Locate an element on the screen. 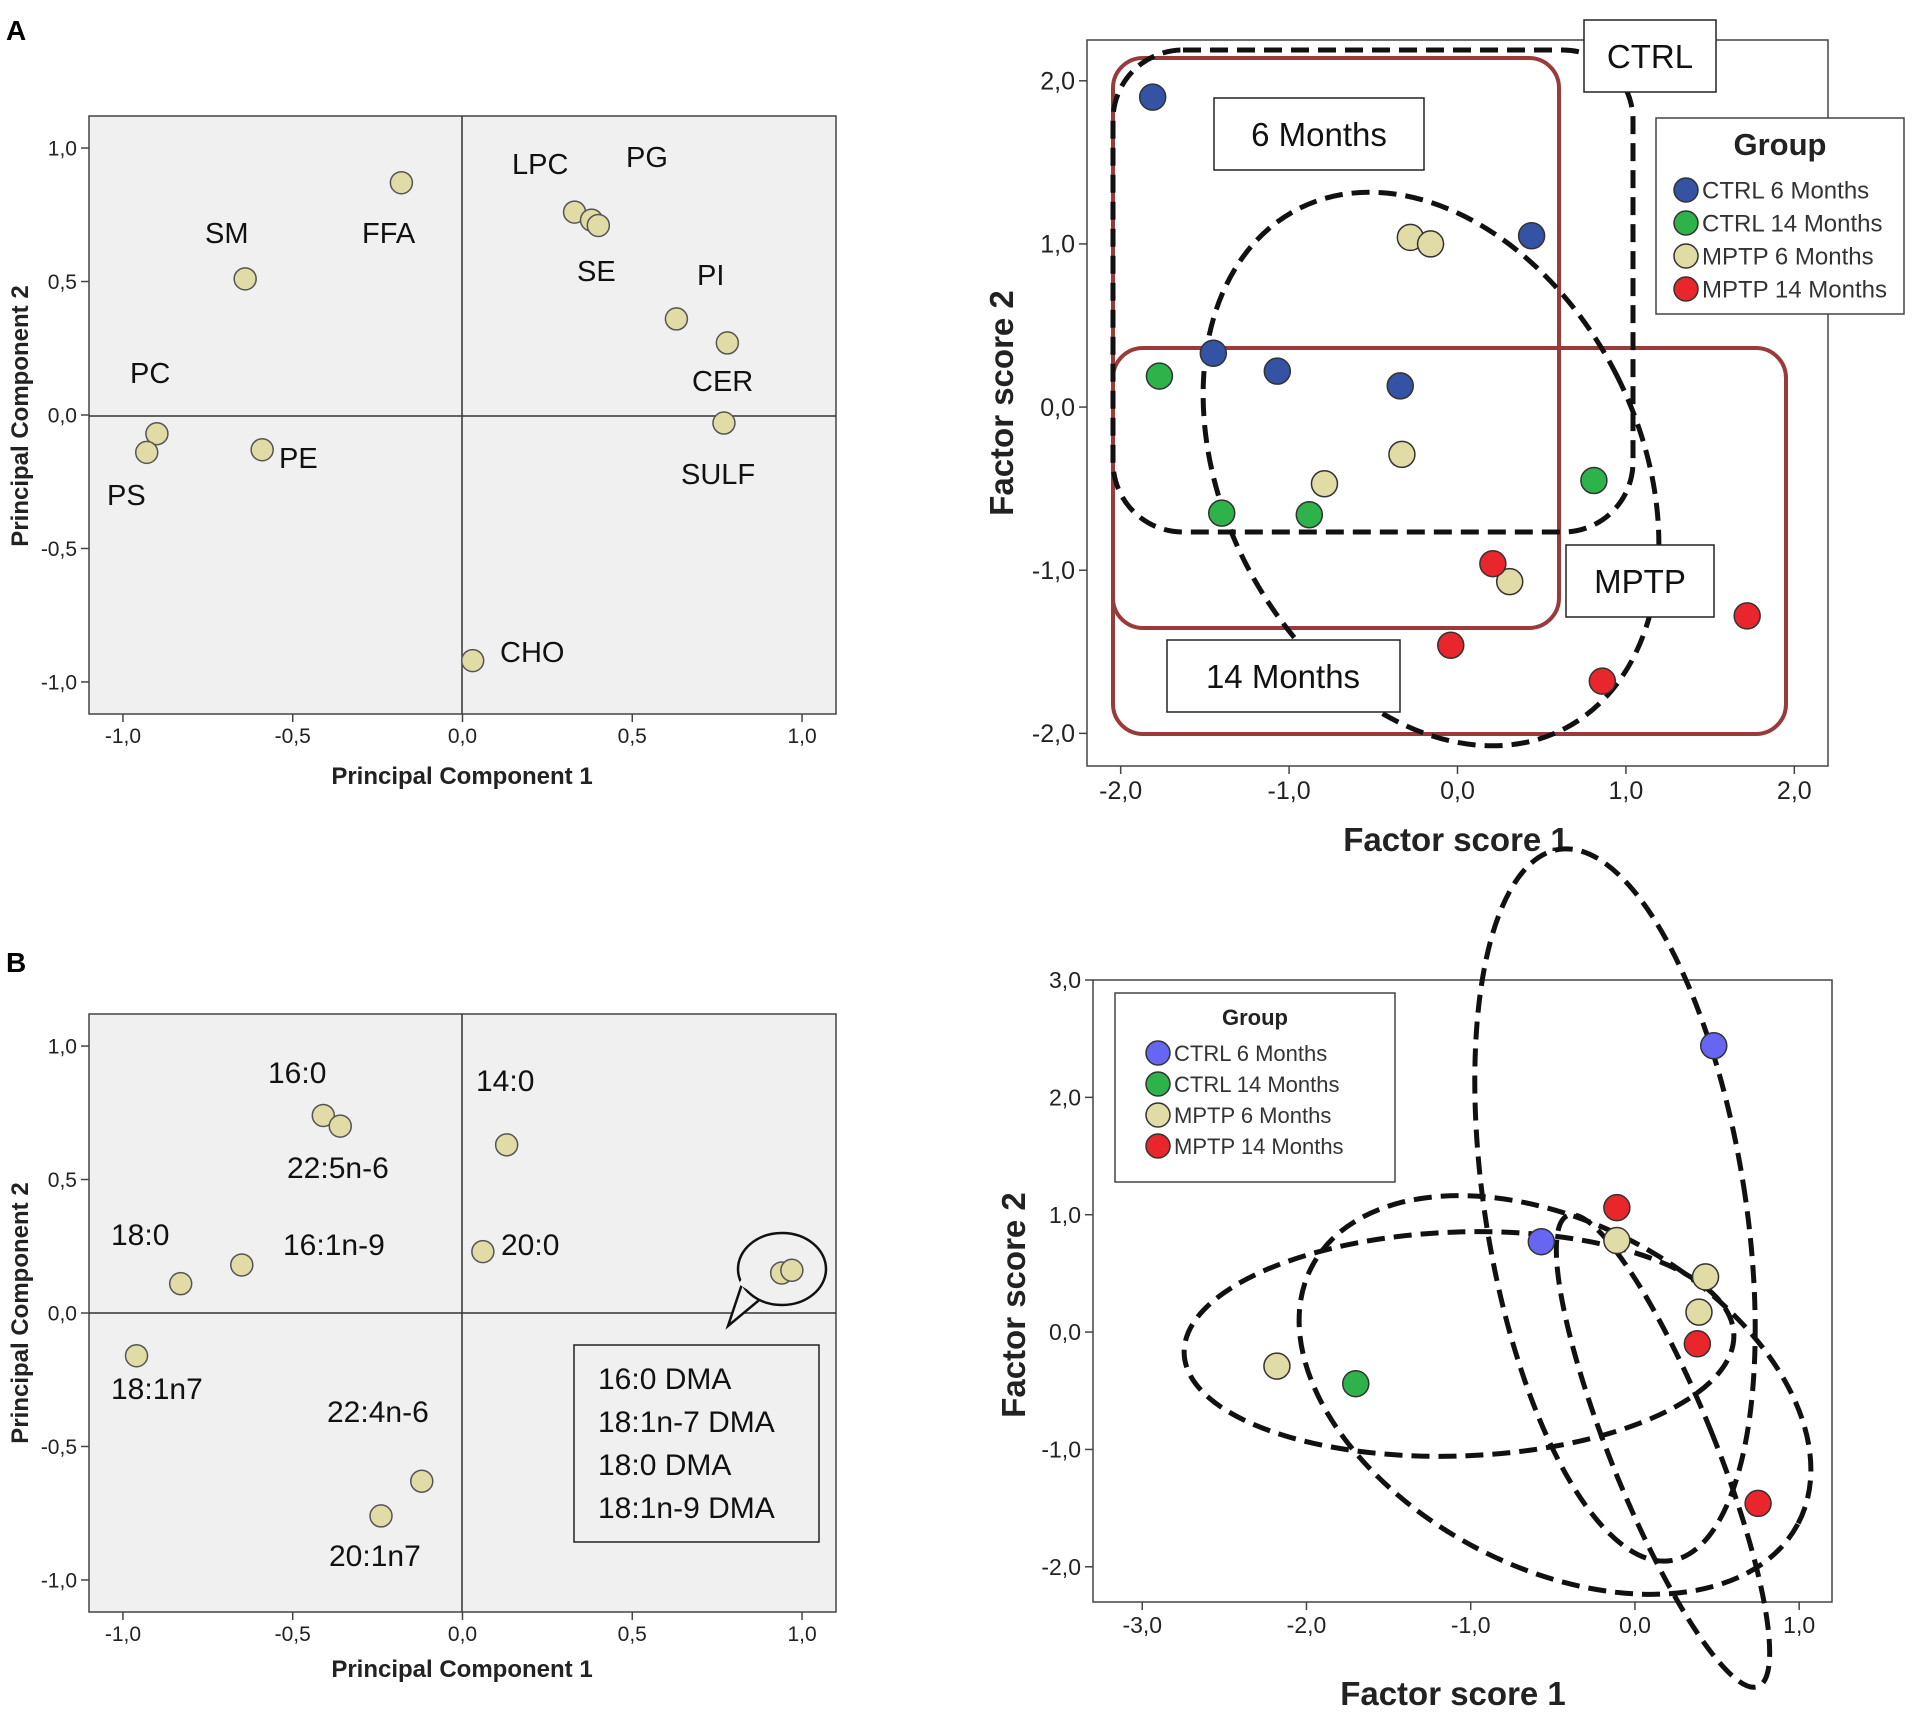 This screenshot has height=1717, width=1914. point-label-20-0: 20:0 is located at coordinates (530, 1245).